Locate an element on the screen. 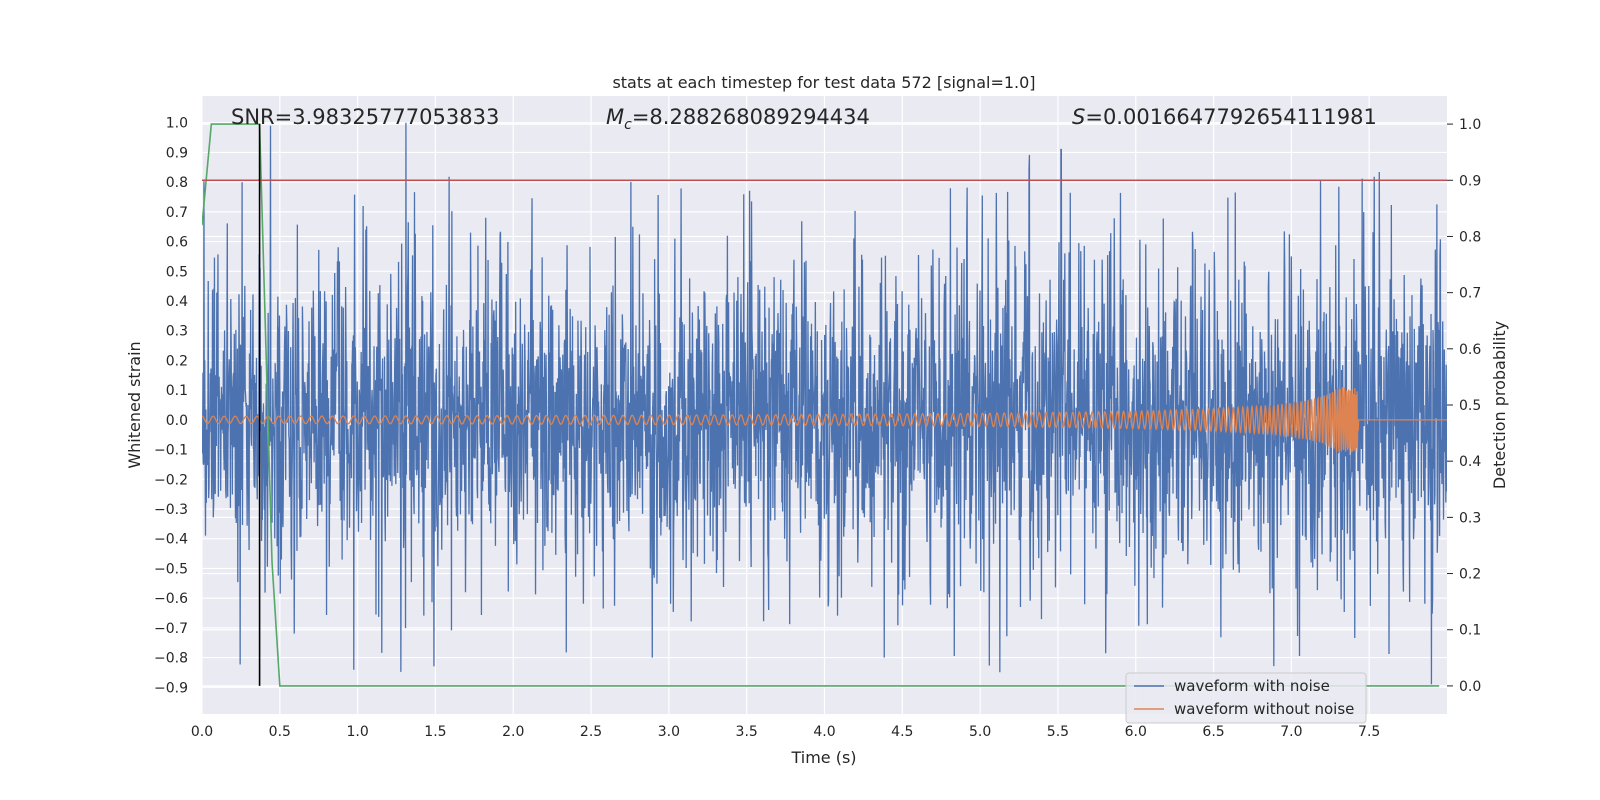 This screenshot has height=800, width=1600. series-waveform-without-noise is located at coordinates (824, 420).